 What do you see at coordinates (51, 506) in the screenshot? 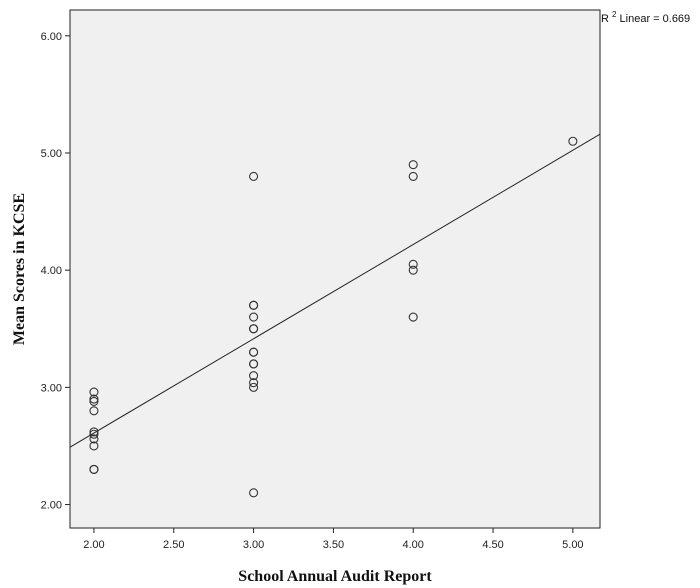
I see `y-tick-label: 2.00` at bounding box center [51, 506].